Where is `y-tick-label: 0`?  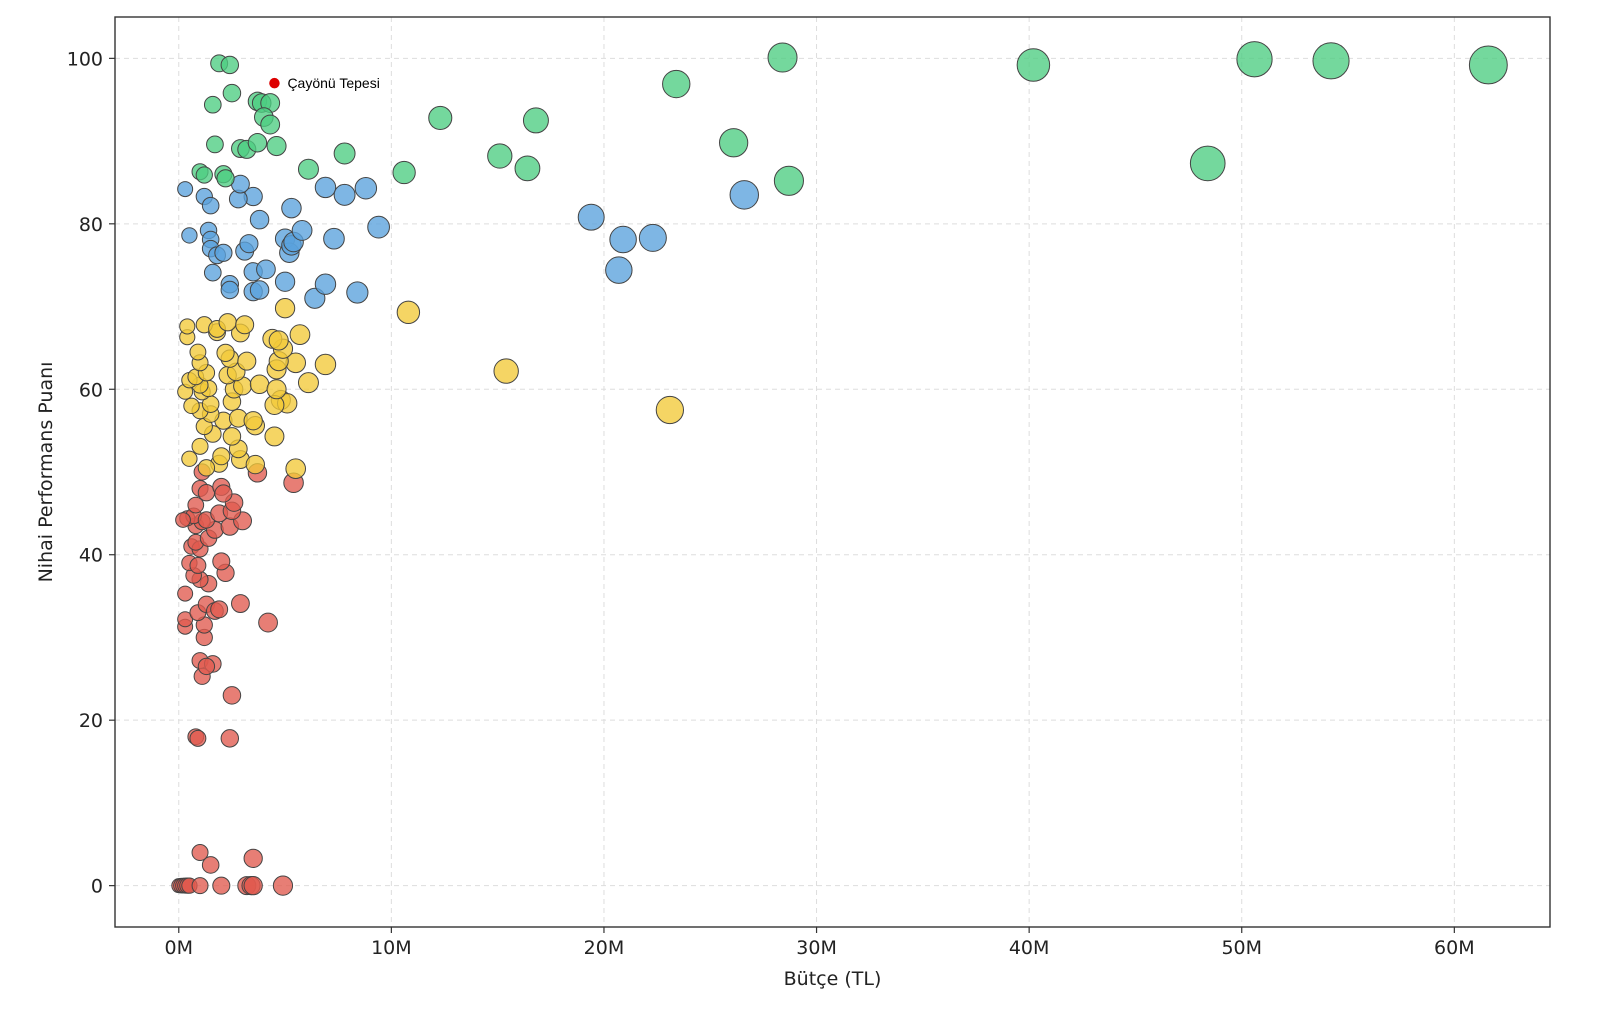
y-tick-label: 0 is located at coordinates (97, 887).